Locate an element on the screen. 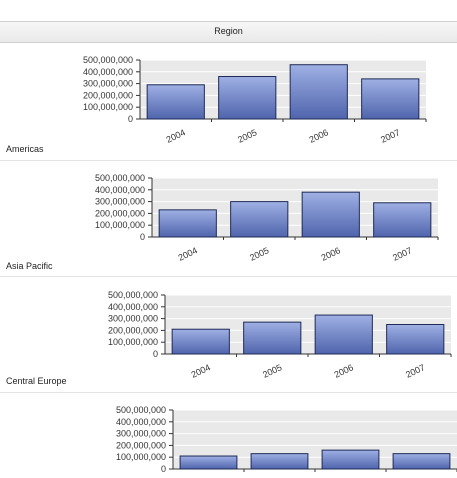 The width and height of the screenshot is (457, 478). region-column-header: Region is located at coordinates (228, 32).